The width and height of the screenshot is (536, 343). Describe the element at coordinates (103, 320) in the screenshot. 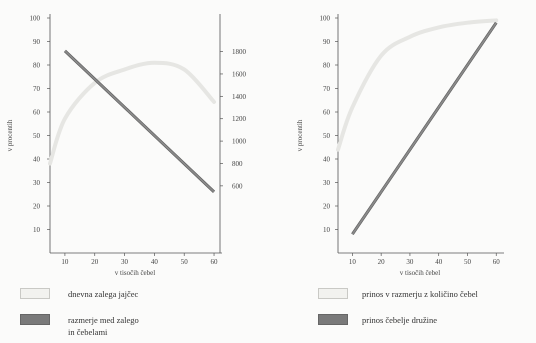

I see `legend-label: razmerje med zalego` at that location.